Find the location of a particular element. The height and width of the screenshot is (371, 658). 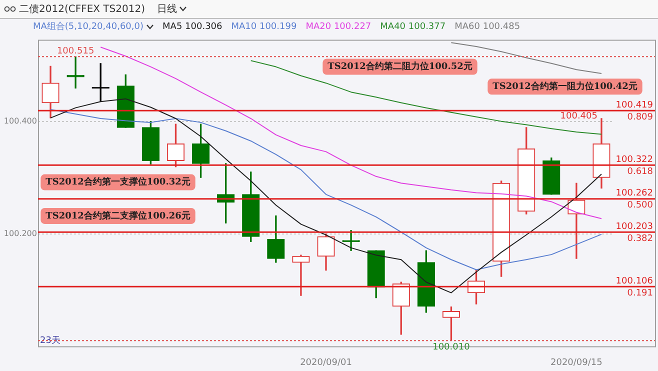

ref-line-label: 100.106 is located at coordinates (635, 281).